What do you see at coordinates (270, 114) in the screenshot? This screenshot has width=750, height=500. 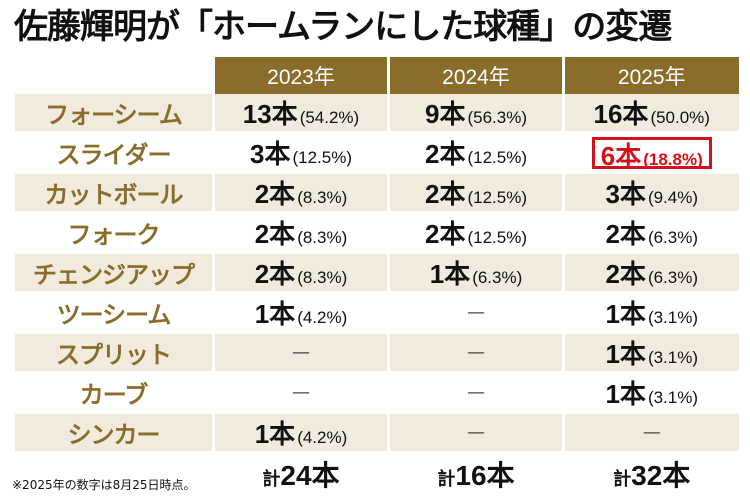 I see `homerun-count: 13本` at bounding box center [270, 114].